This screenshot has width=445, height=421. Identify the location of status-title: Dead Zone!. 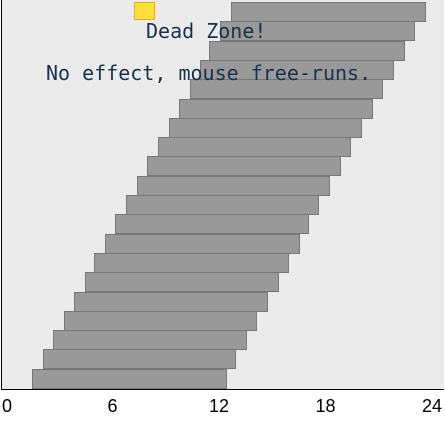
(206, 31).